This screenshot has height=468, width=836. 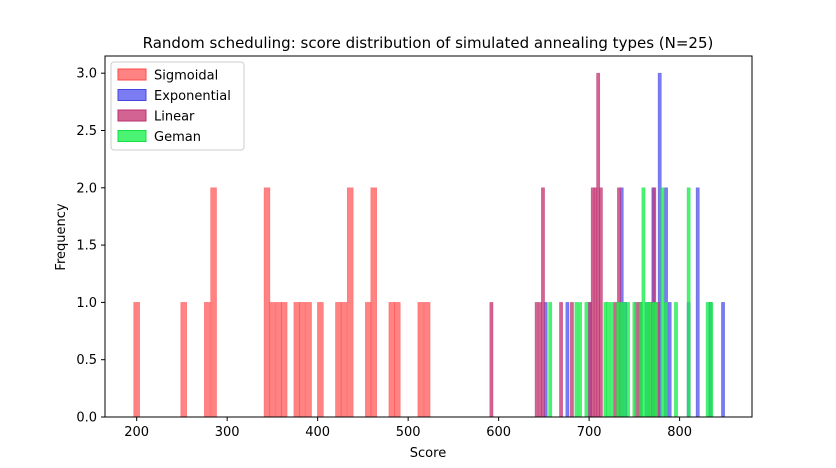 What do you see at coordinates (86, 74) in the screenshot?
I see `y-tick-label-6: 3.0` at bounding box center [86, 74].